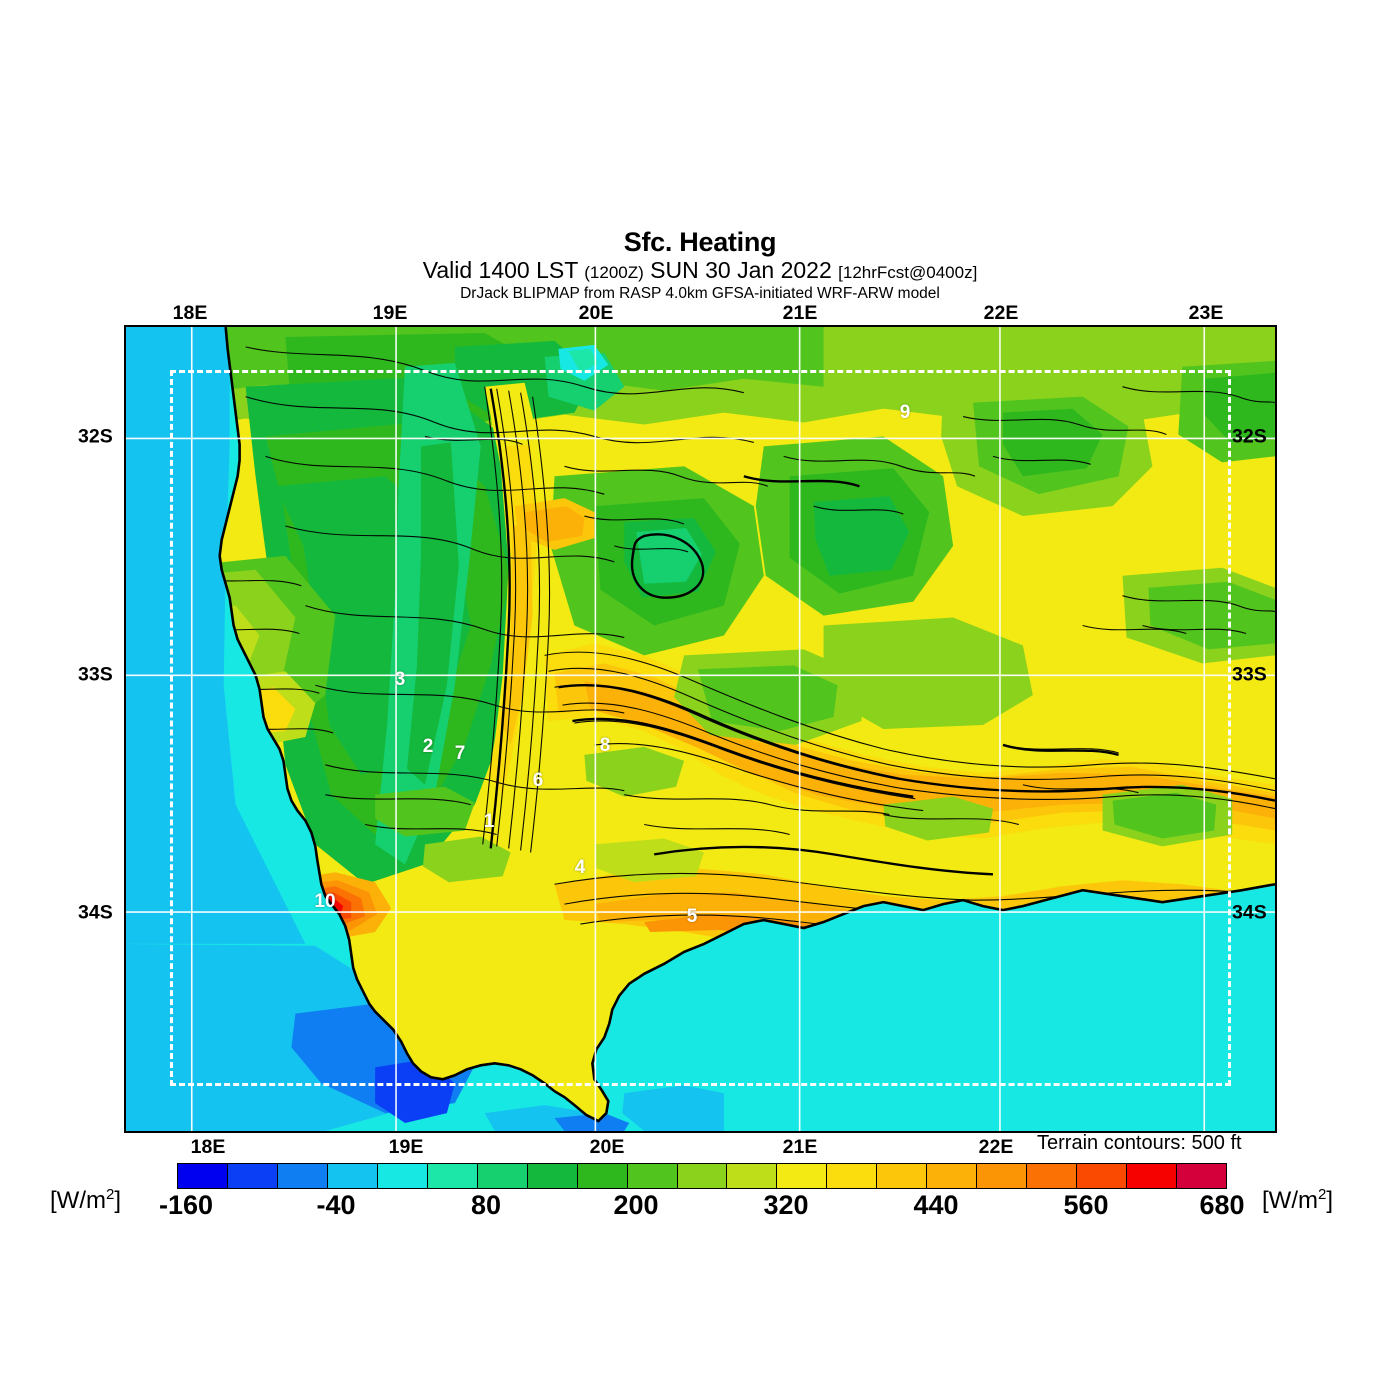  What do you see at coordinates (905, 412) in the screenshot?
I see `site-marker-9: 9` at bounding box center [905, 412].